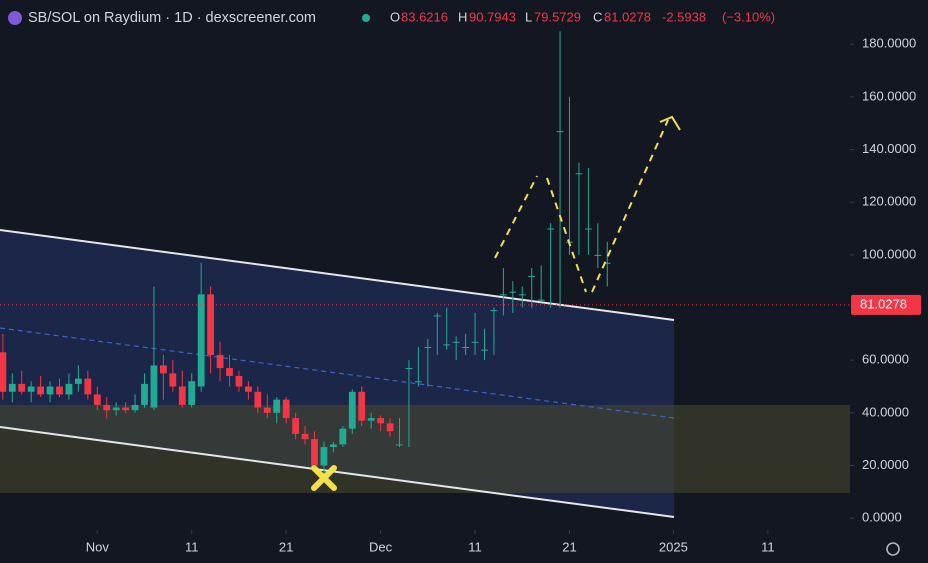  I want to click on channel-lower, so click(337, 472).